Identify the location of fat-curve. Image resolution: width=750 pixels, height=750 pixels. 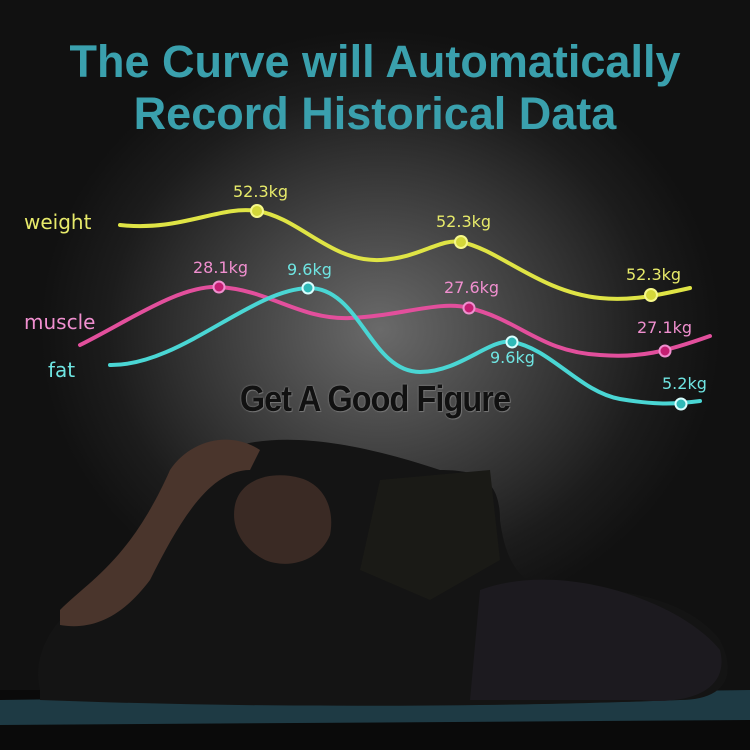
(405, 345).